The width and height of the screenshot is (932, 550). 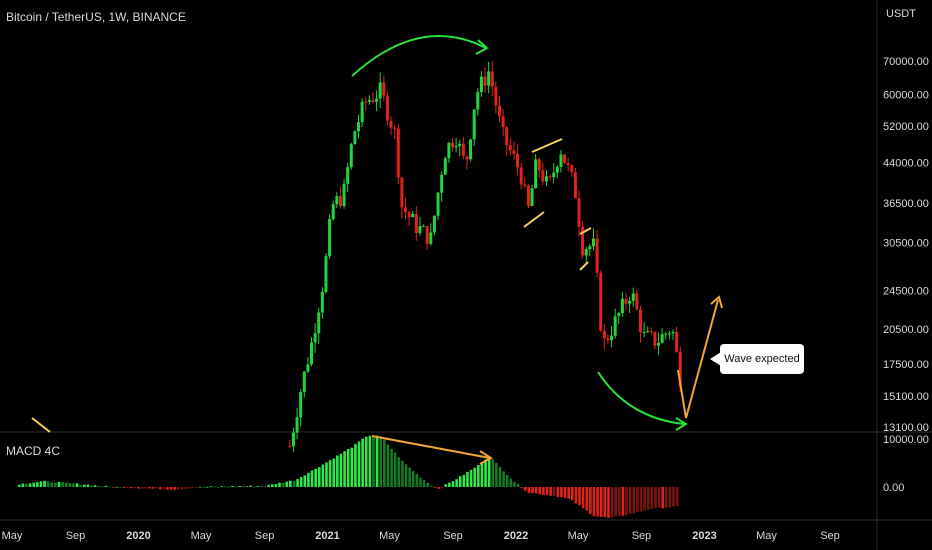 What do you see at coordinates (906, 204) in the screenshot?
I see `price-tick-label: 36500.00` at bounding box center [906, 204].